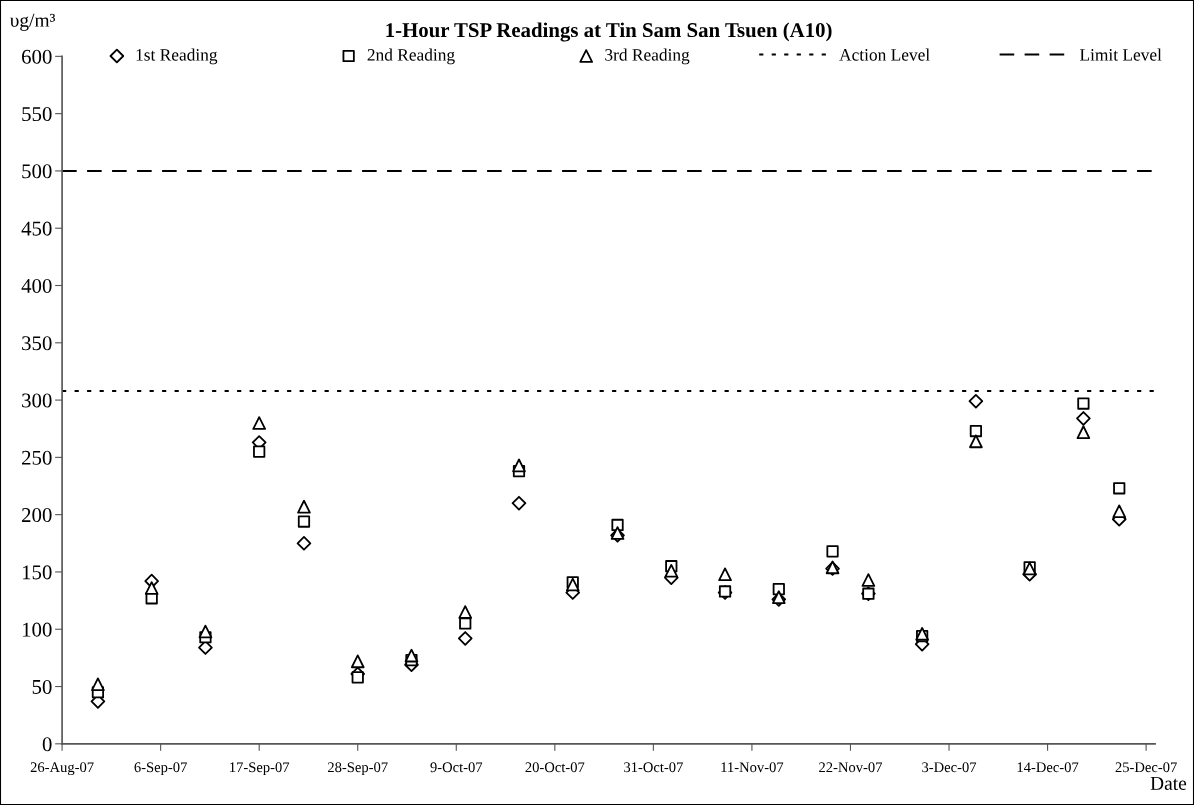  Describe the element at coordinates (37, 572) in the screenshot. I see `y-tick-label: 150` at that location.